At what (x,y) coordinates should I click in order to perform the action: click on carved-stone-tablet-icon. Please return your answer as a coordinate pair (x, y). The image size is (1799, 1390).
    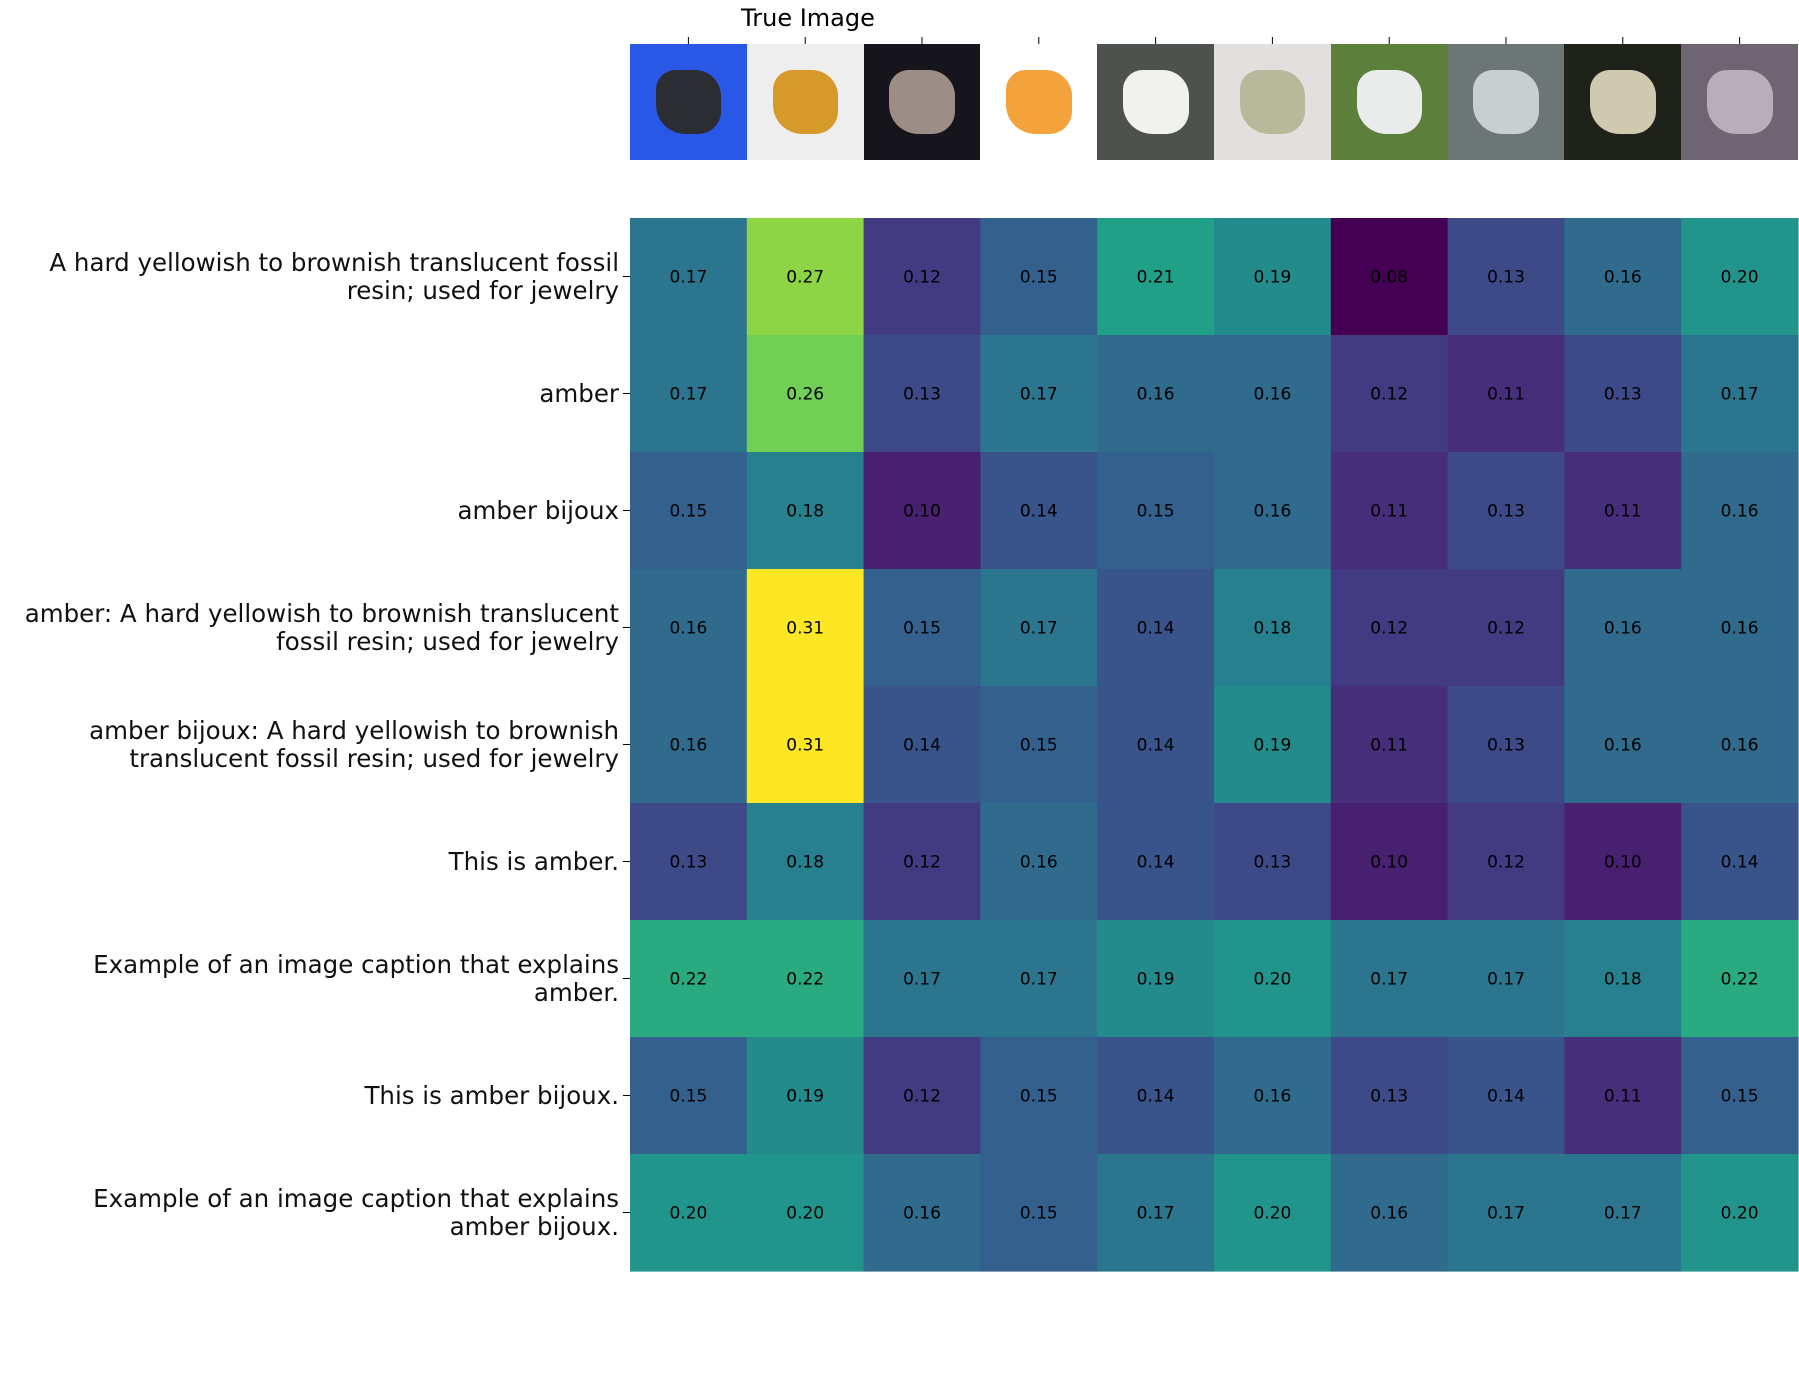
    Looking at the image, I should click on (1623, 102).